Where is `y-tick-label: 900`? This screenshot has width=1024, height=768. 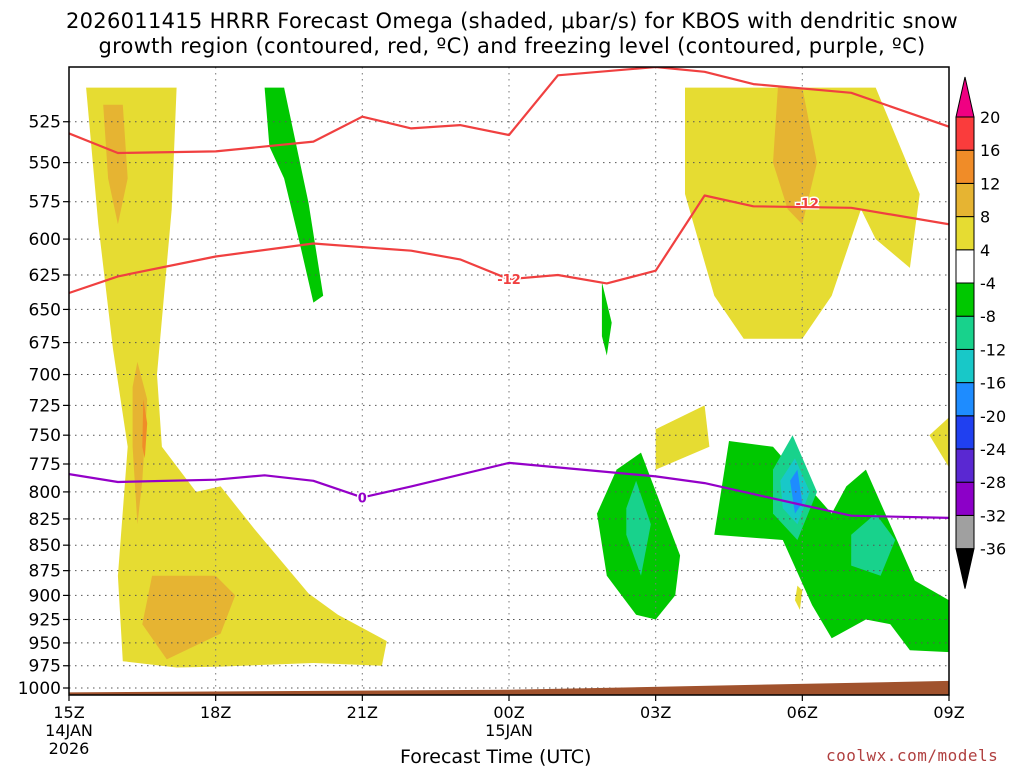
y-tick-label: 900 is located at coordinates (45, 596).